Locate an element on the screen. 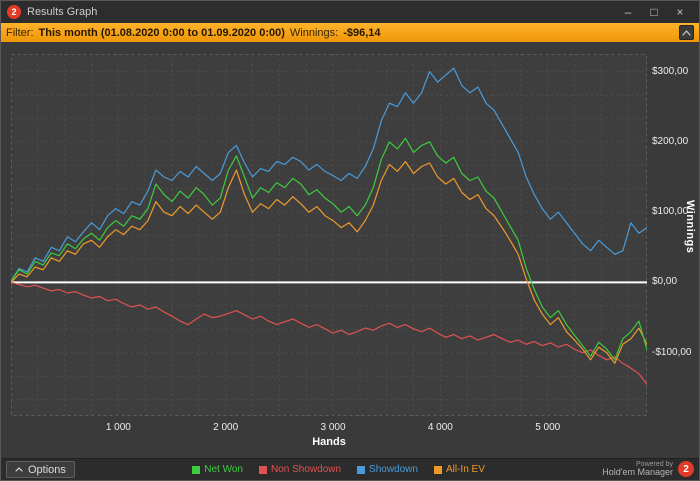 The image size is (700, 481). winnings-value: -$96,14 is located at coordinates (362, 32).